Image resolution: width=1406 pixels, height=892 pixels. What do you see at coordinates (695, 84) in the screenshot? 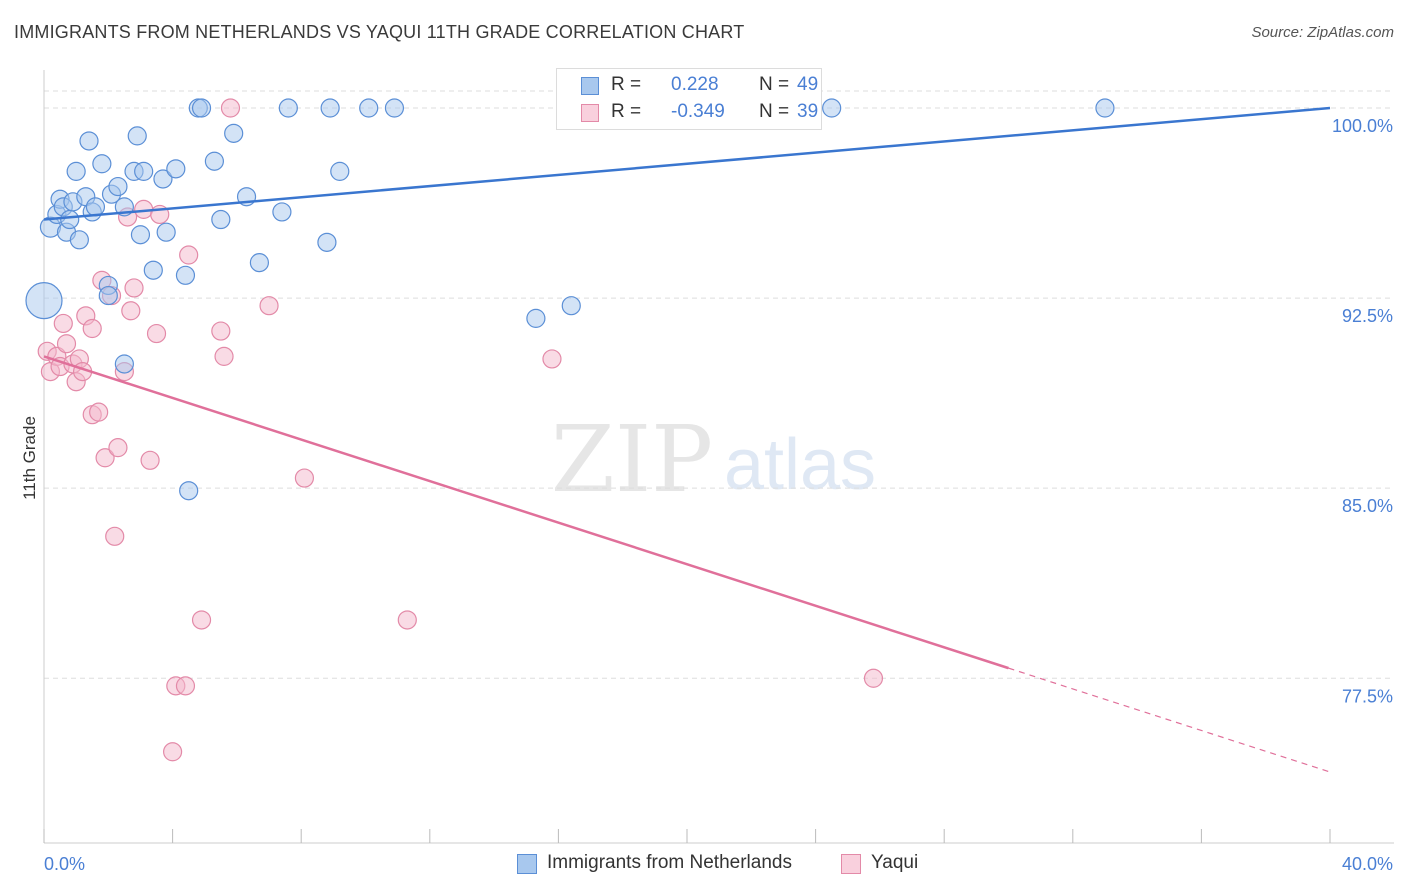
I see `legend-r-value: 0.228` at bounding box center [695, 84].